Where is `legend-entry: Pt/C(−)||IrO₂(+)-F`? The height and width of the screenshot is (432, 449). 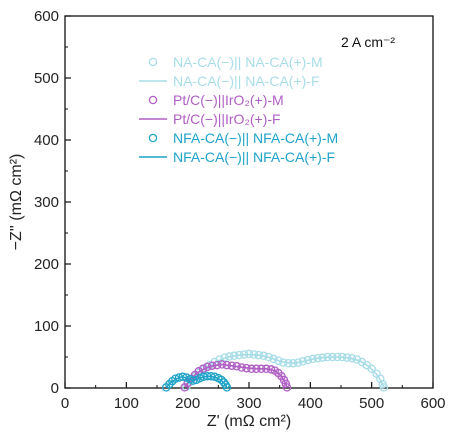 legend-entry: Pt/C(−)||IrO₂(+)-F is located at coordinates (210, 119).